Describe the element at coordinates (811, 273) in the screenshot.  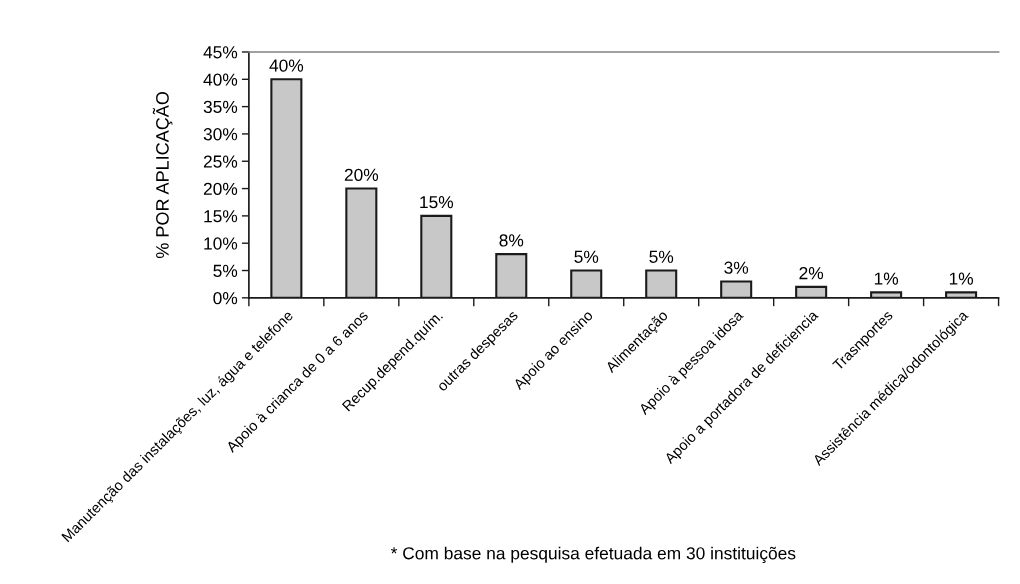
I see `data-label: 2%` at that location.